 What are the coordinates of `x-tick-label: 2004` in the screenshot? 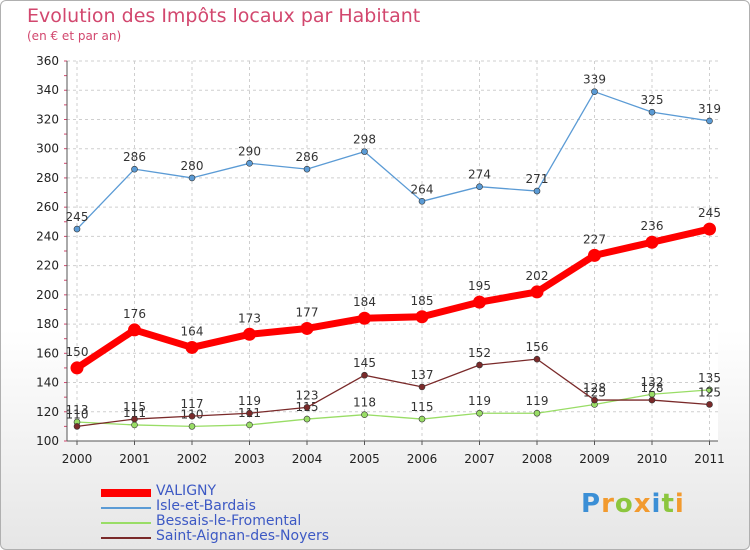 It's located at (307, 459).